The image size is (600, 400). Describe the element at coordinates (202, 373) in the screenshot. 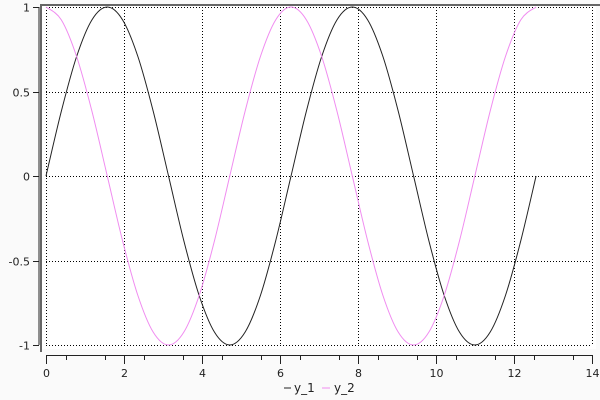

I see `x-tick-label: 4` at that location.